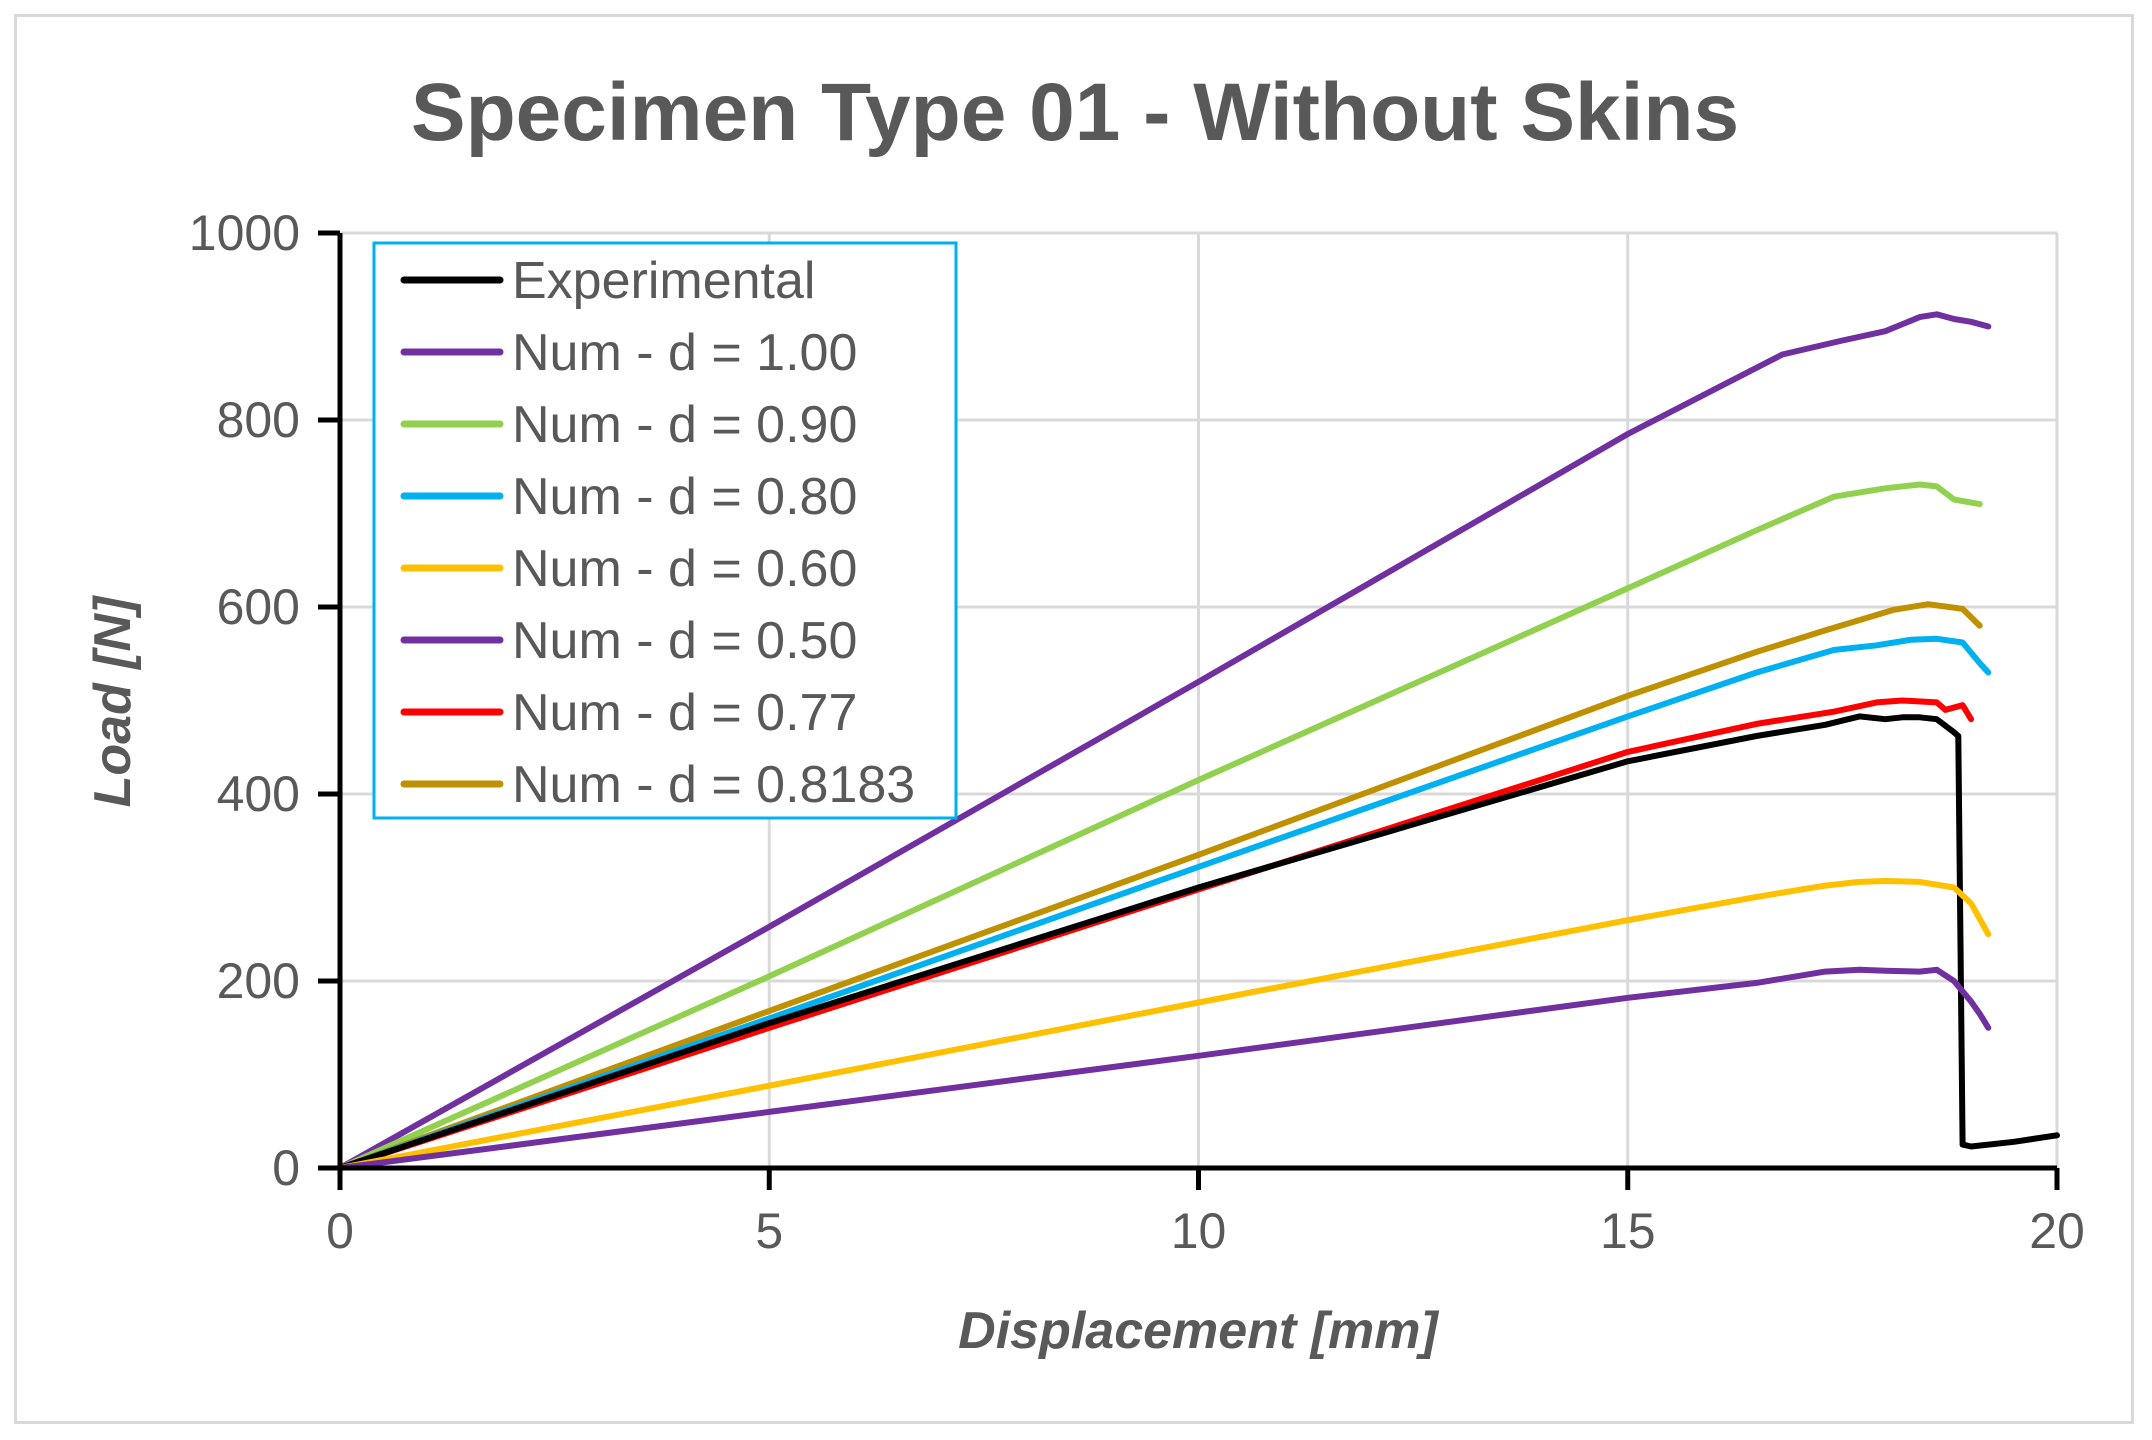 Image resolution: width=2152 pixels, height=1440 pixels. Describe the element at coordinates (769, 1231) in the screenshot. I see `x-tick-label: 5` at that location.